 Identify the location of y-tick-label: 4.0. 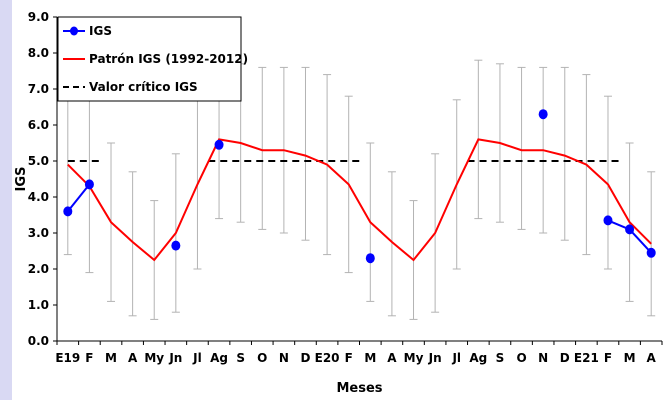
(38, 197).